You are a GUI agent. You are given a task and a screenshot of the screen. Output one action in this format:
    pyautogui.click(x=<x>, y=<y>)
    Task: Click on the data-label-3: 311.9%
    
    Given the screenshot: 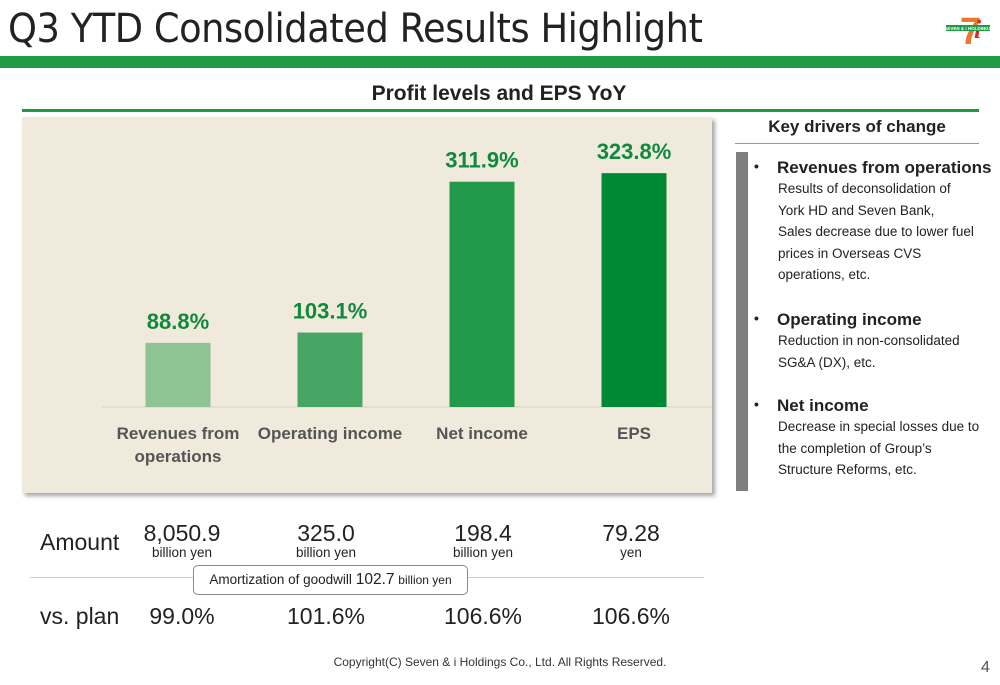 What is the action you would take?
    pyautogui.click(x=481, y=160)
    